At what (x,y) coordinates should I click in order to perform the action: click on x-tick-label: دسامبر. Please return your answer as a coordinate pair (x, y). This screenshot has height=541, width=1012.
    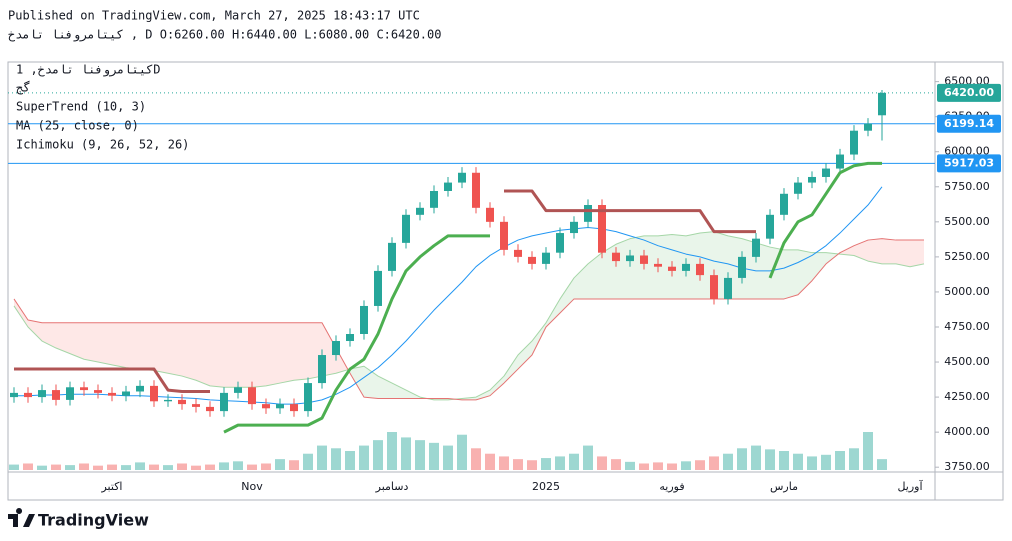
    Looking at the image, I should click on (392, 486).